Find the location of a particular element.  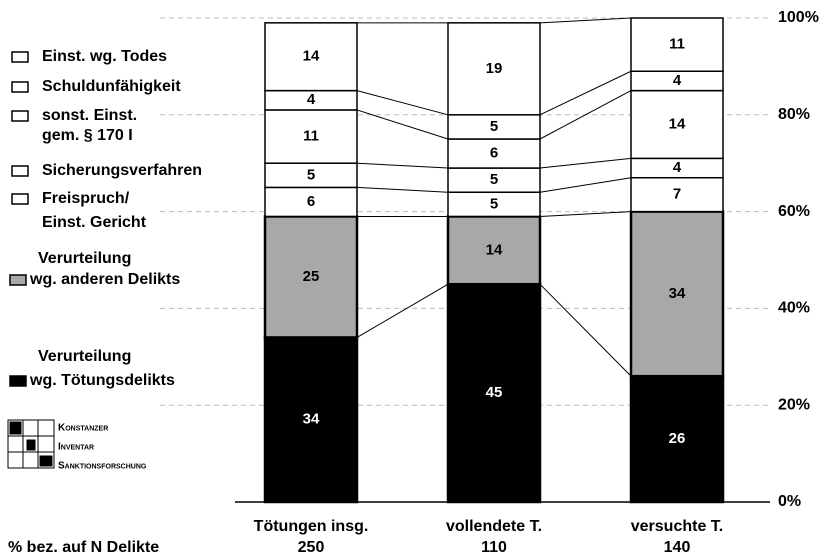

n-title: % bez. auf N Delikte is located at coordinates (83, 547).